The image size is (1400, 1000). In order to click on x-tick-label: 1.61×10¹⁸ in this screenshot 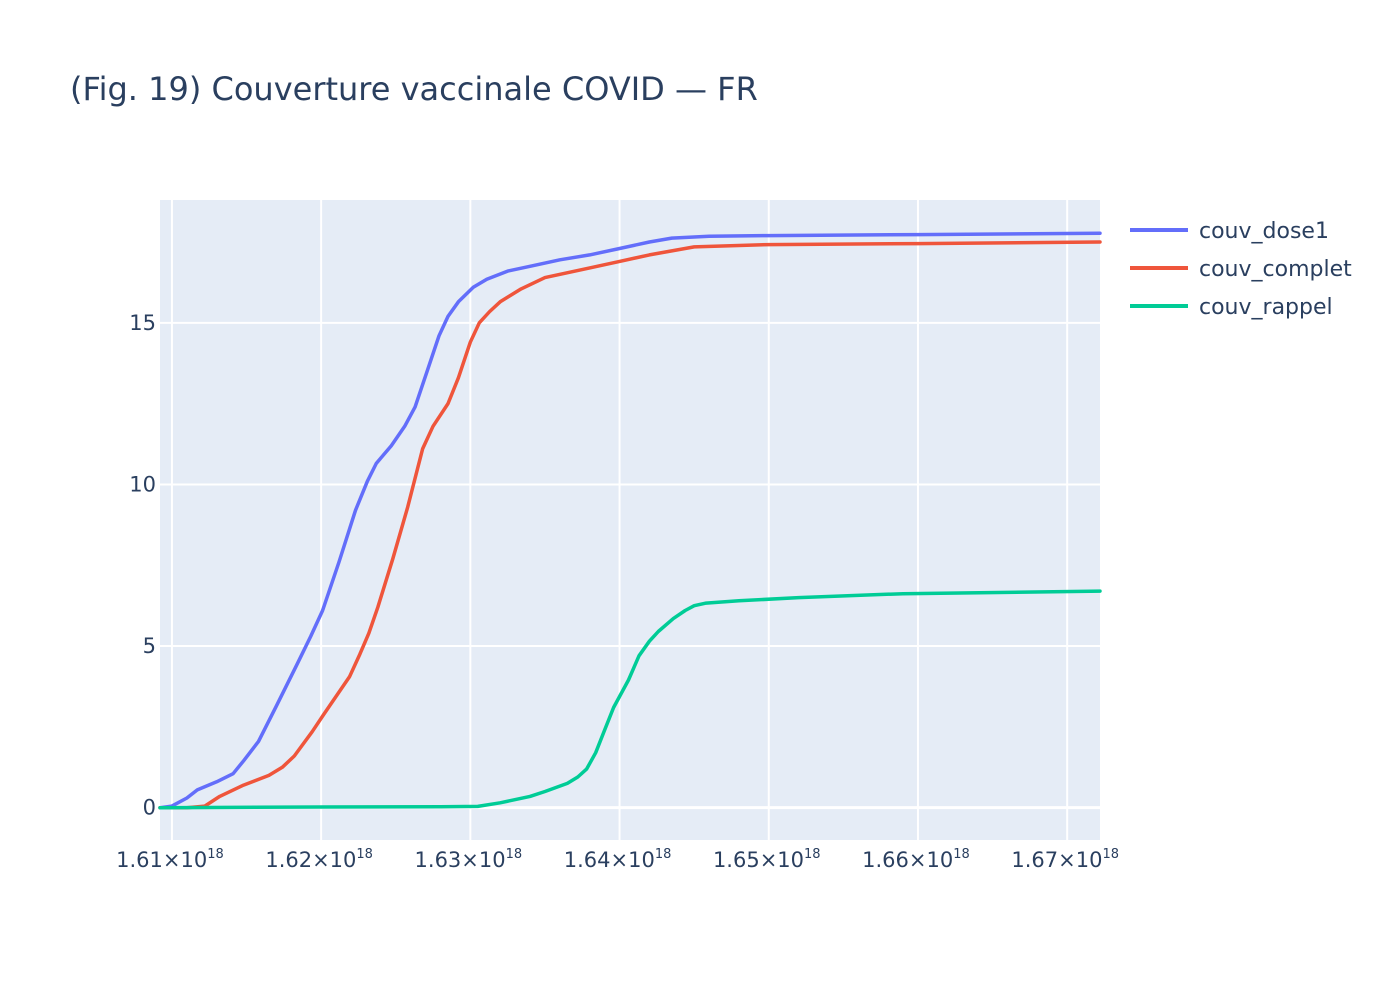, I will do `click(170, 859)`.